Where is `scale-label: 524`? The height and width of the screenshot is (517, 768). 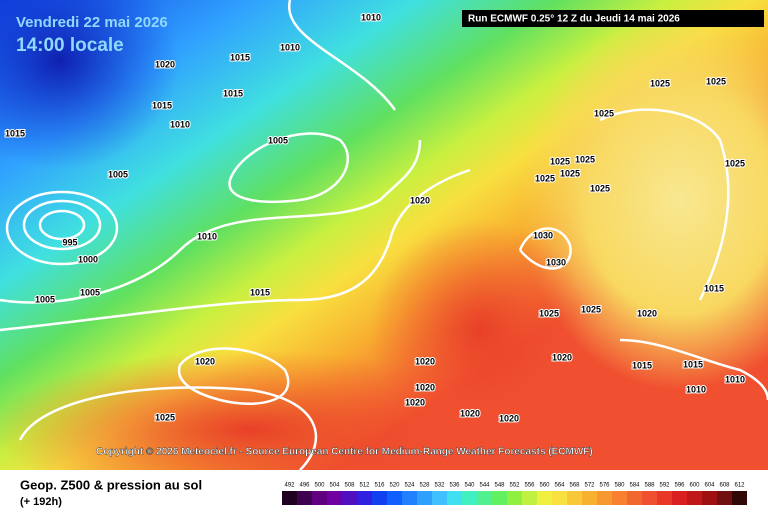 scale-label: 524 is located at coordinates (409, 486).